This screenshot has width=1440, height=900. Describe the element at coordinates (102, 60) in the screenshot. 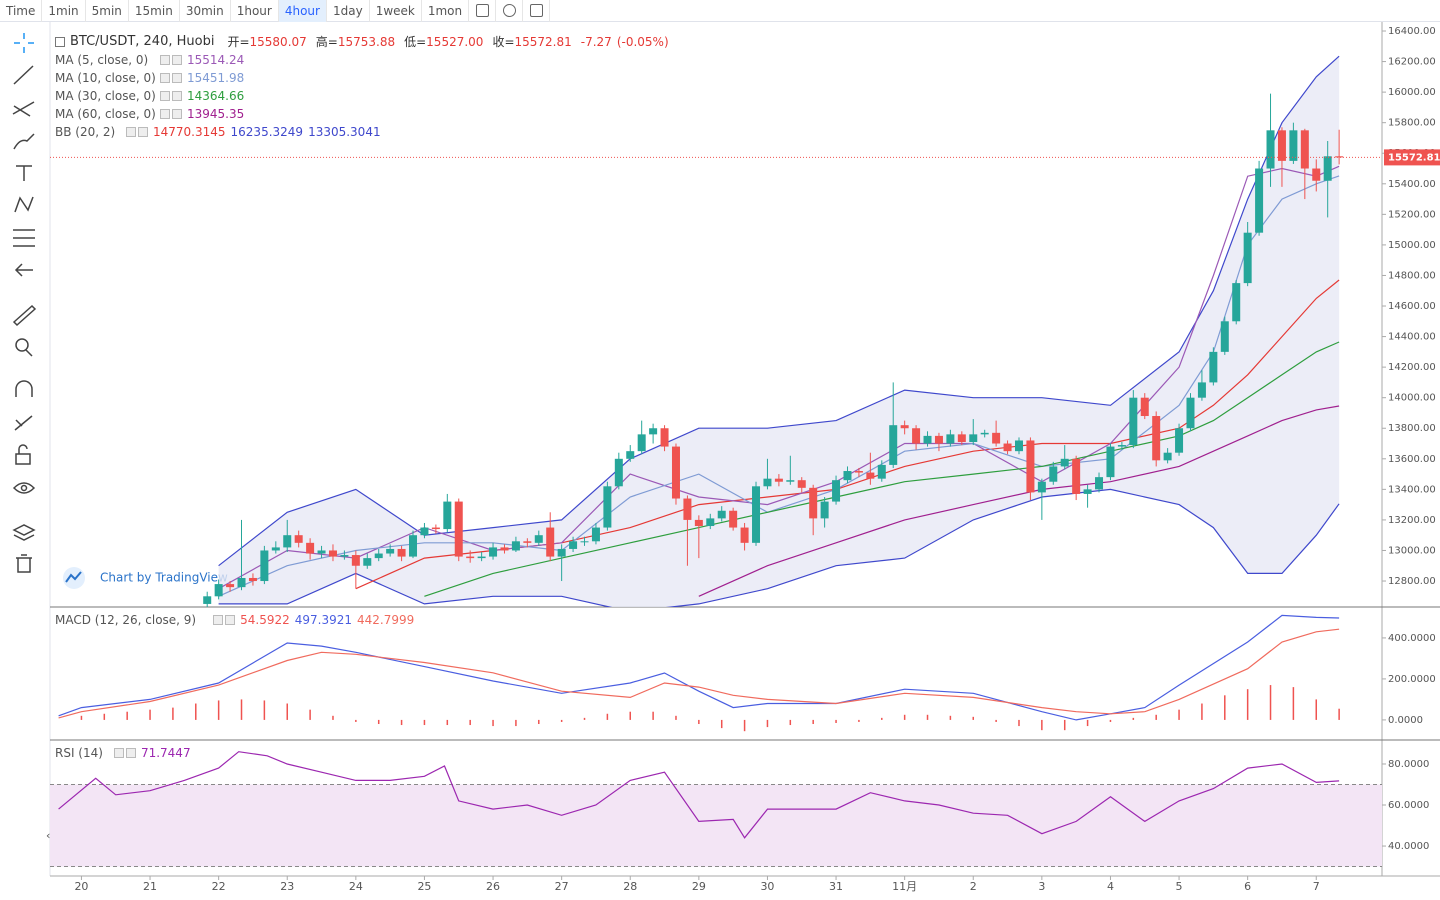

I see `ma-name: MA (5, close, 0)` at that location.